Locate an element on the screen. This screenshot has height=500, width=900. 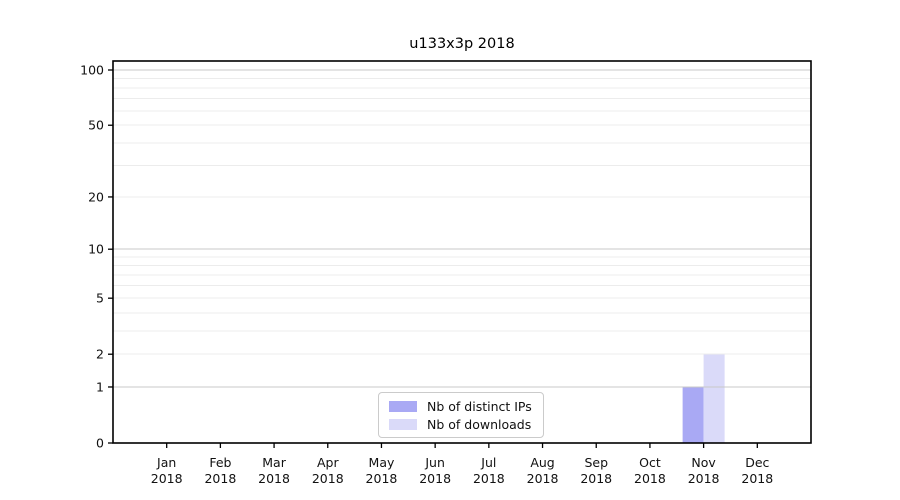
y-tick-label: 100 is located at coordinates (92, 70).